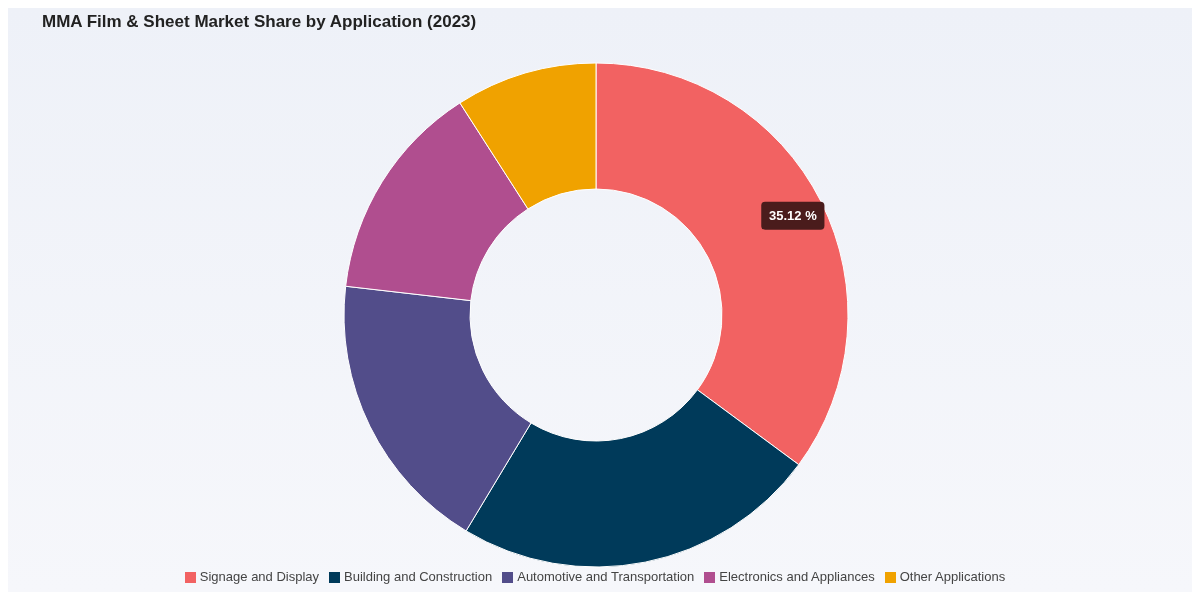 The image size is (1200, 600). I want to click on legend-label: Electronics and Appliances, so click(797, 576).